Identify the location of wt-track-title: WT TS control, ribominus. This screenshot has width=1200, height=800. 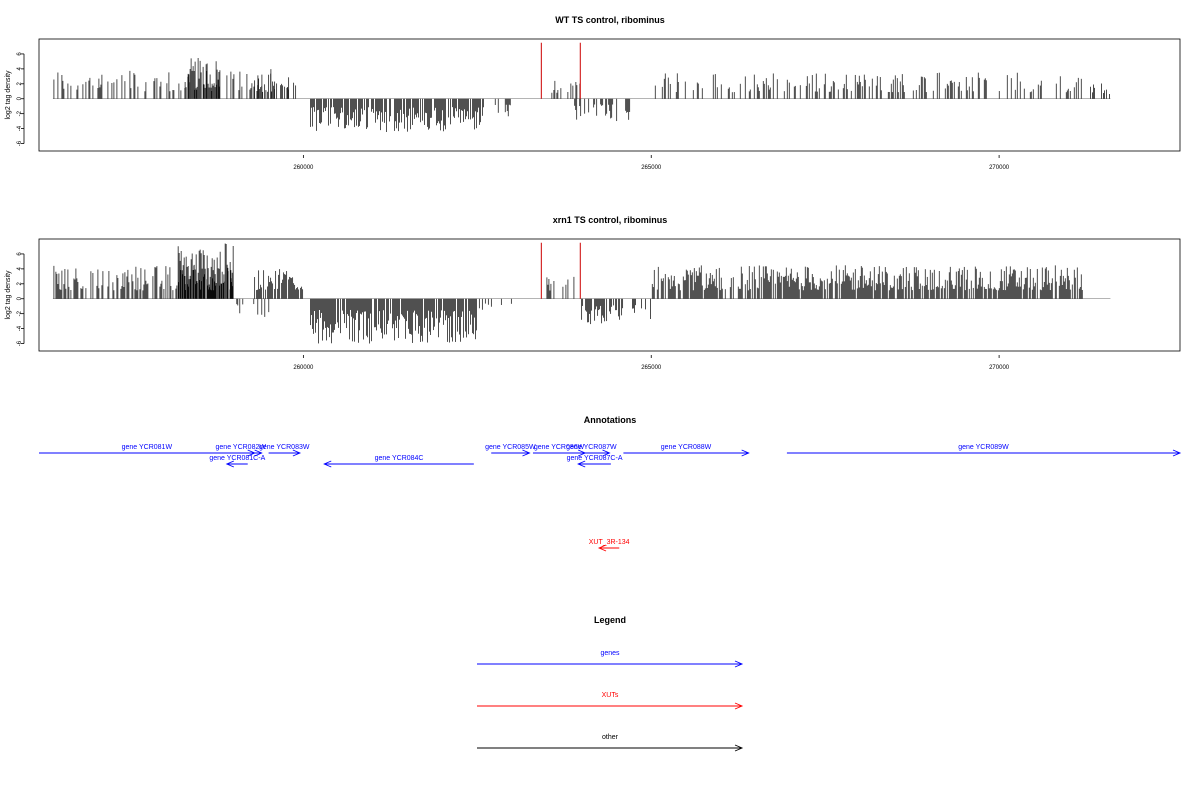
(610, 20).